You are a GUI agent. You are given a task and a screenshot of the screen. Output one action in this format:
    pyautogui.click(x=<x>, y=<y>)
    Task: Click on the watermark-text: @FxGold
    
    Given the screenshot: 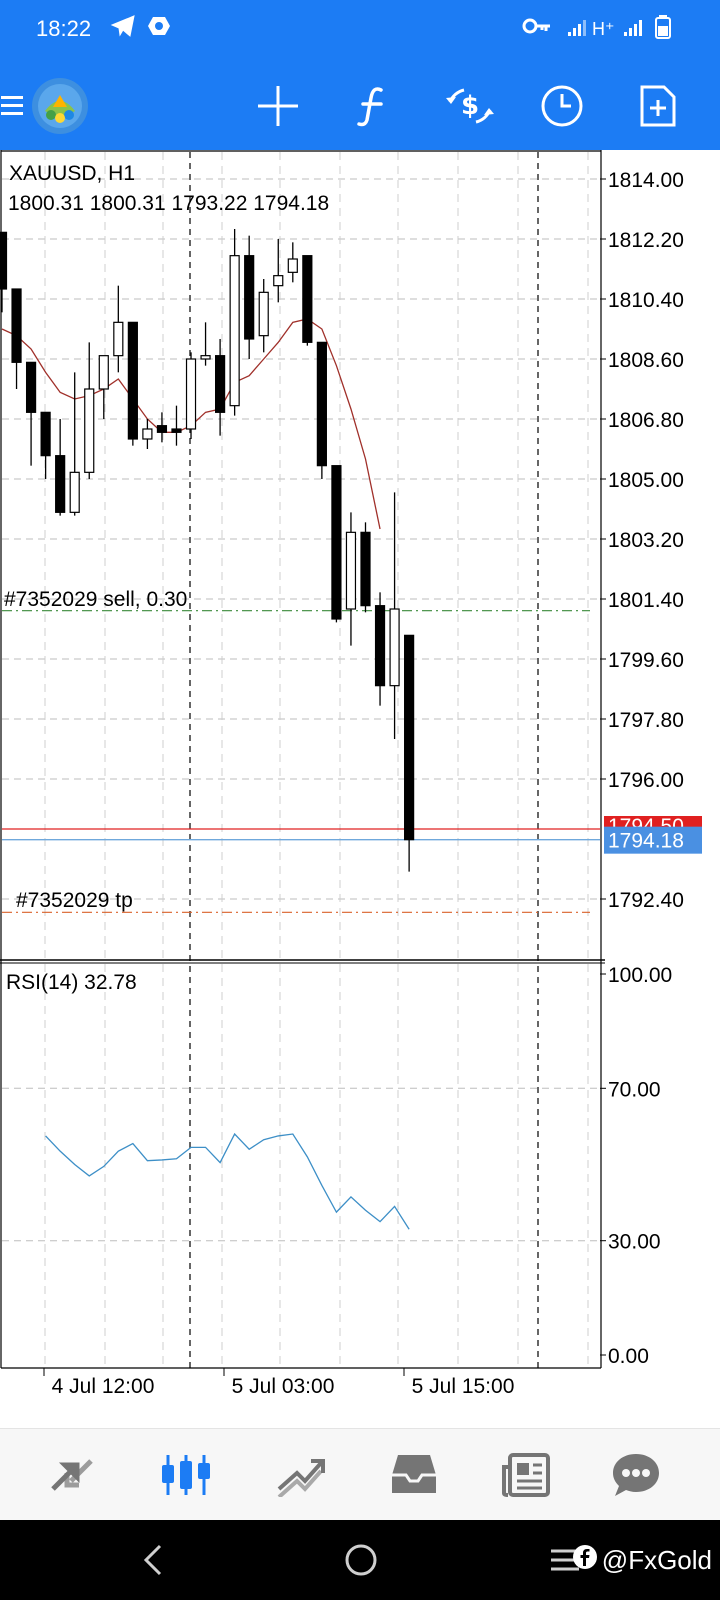 What is the action you would take?
    pyautogui.click(x=656, y=1560)
    